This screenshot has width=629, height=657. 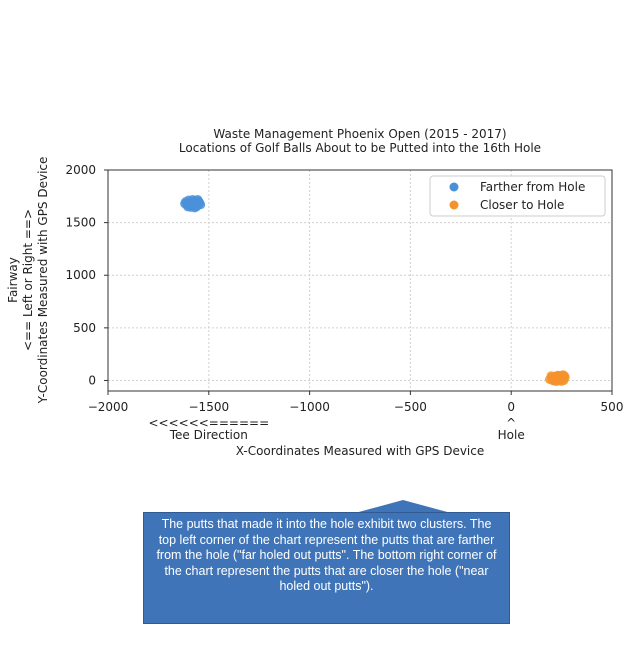 What do you see at coordinates (410, 407) in the screenshot?
I see `x-tick-label: −500` at bounding box center [410, 407].